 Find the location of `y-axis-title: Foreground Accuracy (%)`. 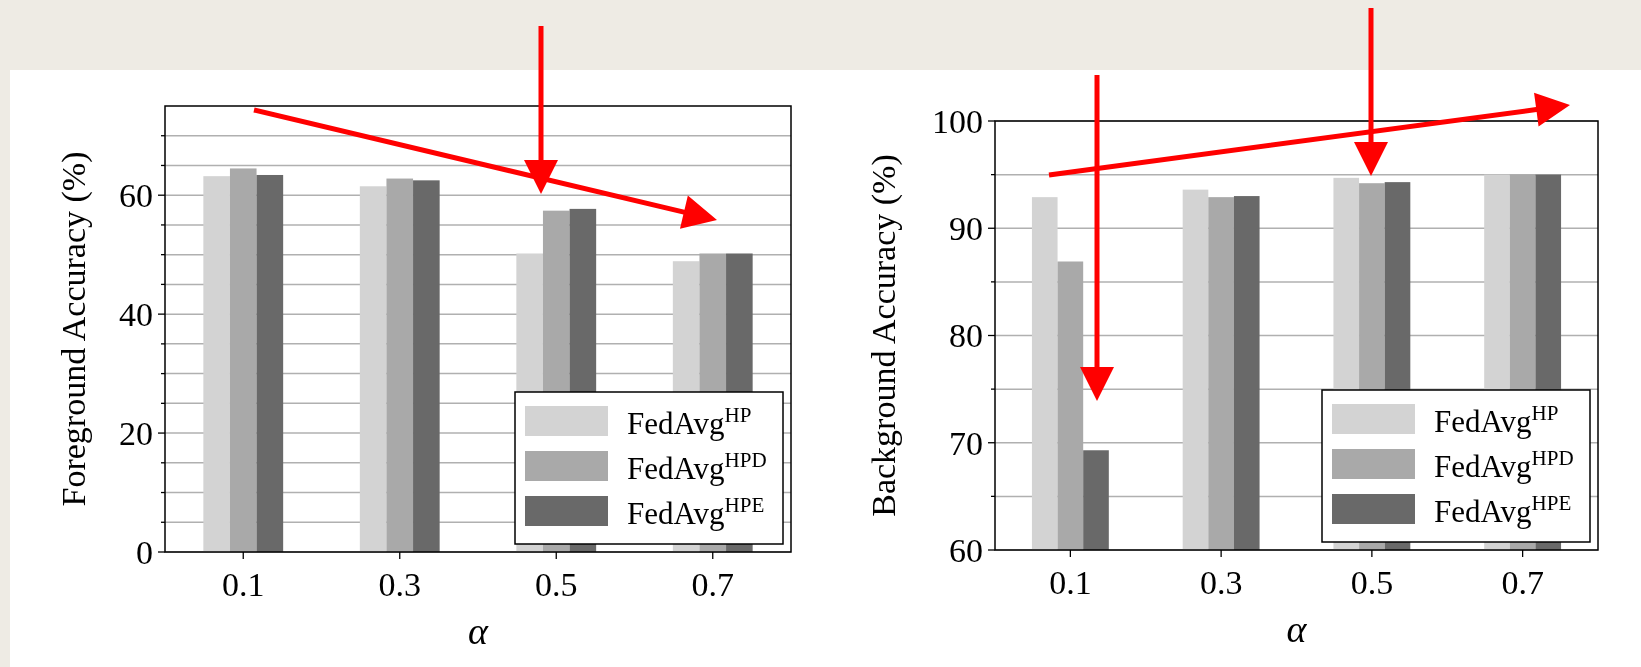

y-axis-title: Foreground Accuracy (%) is located at coordinates (74, 329).